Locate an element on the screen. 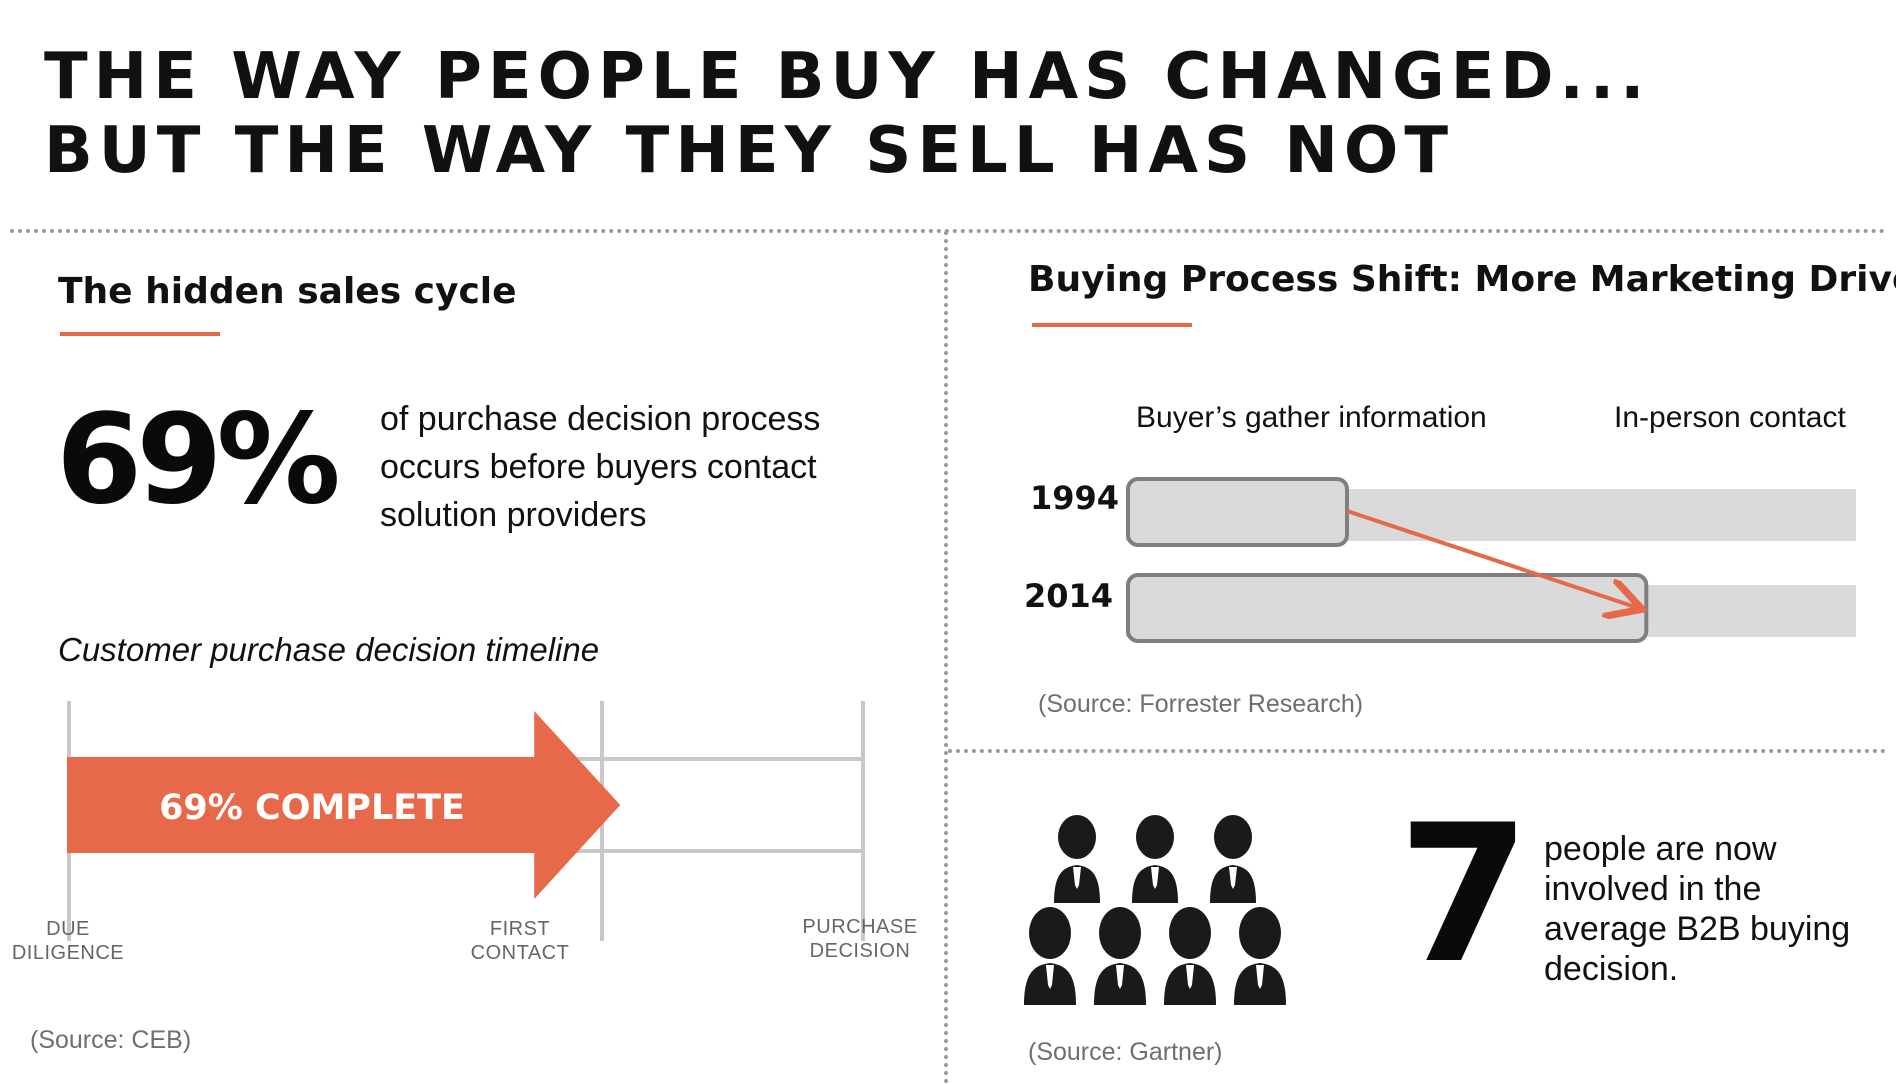 This screenshot has width=1896, height=1084. year-label-1994: 1994 is located at coordinates (1075, 498).